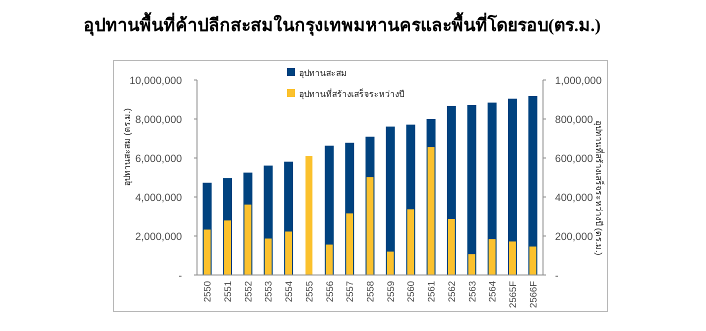 The image size is (706, 331). Describe the element at coordinates (342, 24) in the screenshot. I see `chart-title: อุปทานพื้นที่ค้าปลีกสะสมในกรุงเทพมหานครและพื้นที่โดยรอบ(ตร.ม.)` at that location.